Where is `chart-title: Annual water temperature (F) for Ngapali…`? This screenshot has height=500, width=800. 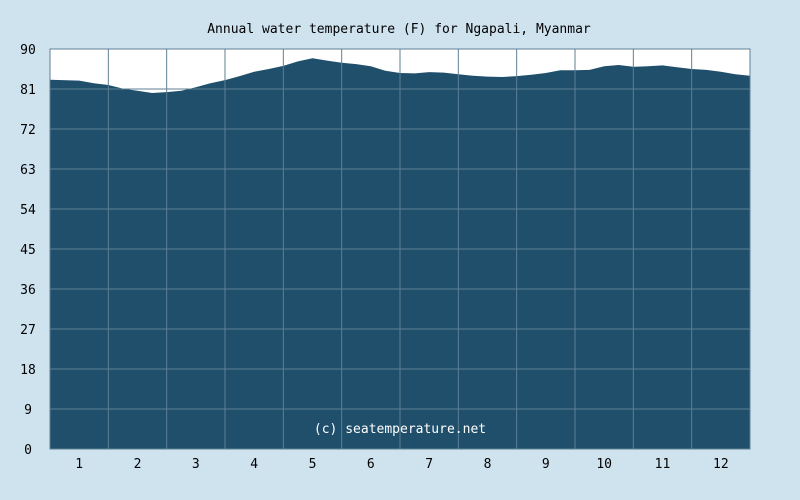 chart-title: Annual water temperature (F) for Ngapali… is located at coordinates (399, 29).